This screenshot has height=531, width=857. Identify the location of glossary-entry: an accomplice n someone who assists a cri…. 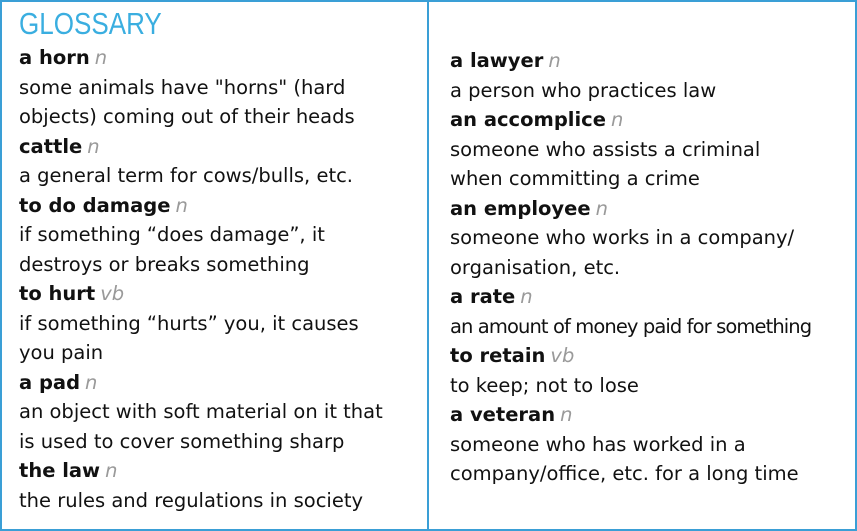
(652, 149).